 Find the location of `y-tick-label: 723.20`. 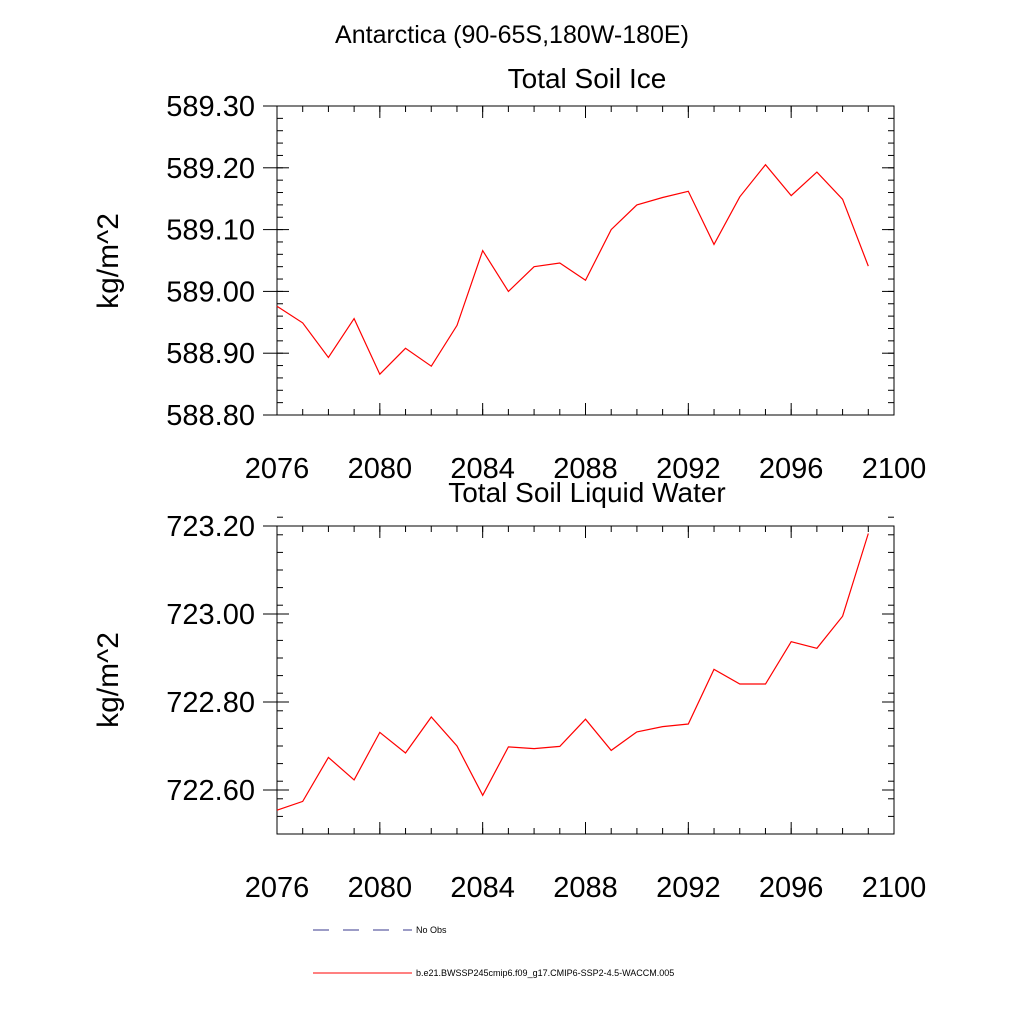

y-tick-label: 723.20 is located at coordinates (210, 527).